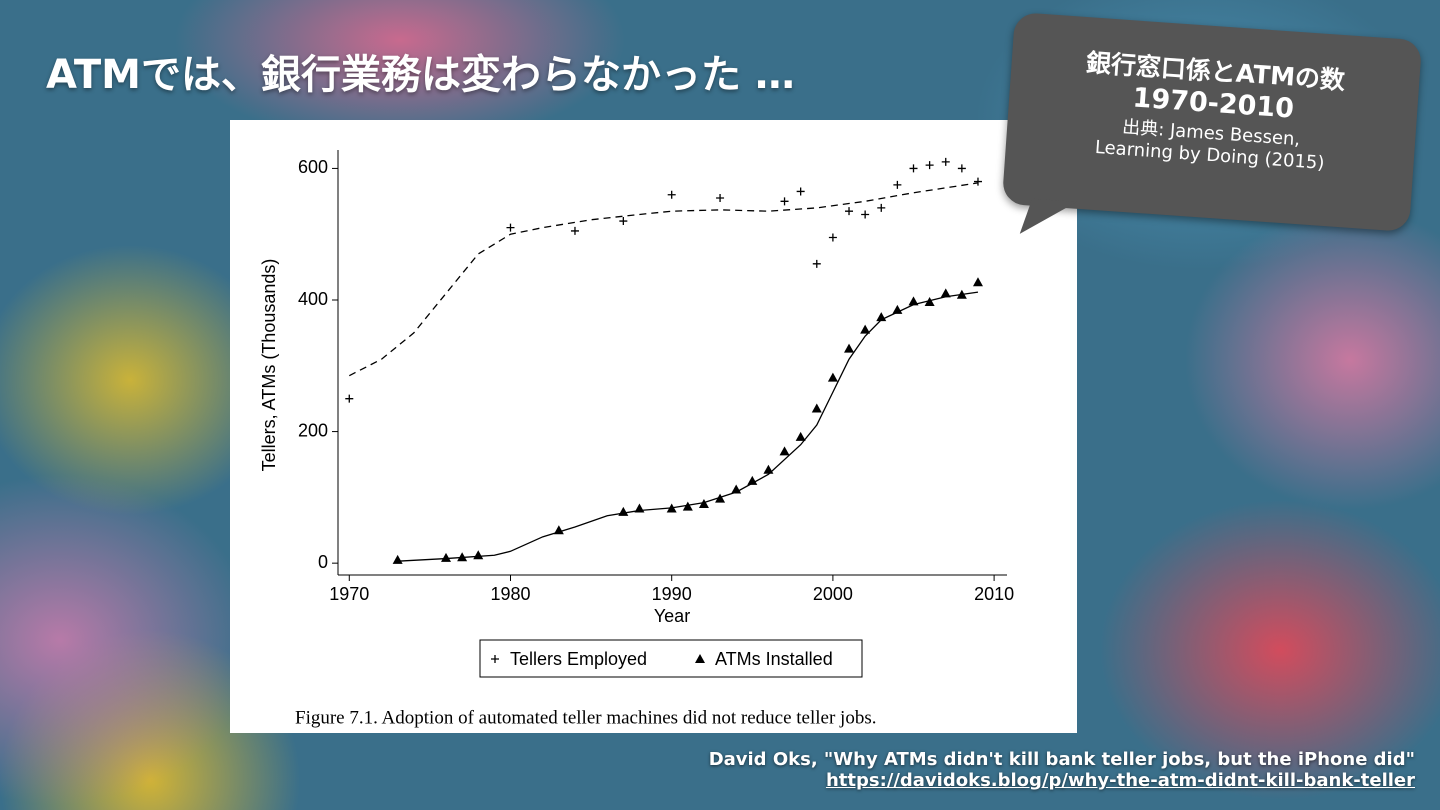 This screenshot has width=1440, height=810. Describe the element at coordinates (672, 594) in the screenshot. I see `x-tick-label: 1990` at that location.